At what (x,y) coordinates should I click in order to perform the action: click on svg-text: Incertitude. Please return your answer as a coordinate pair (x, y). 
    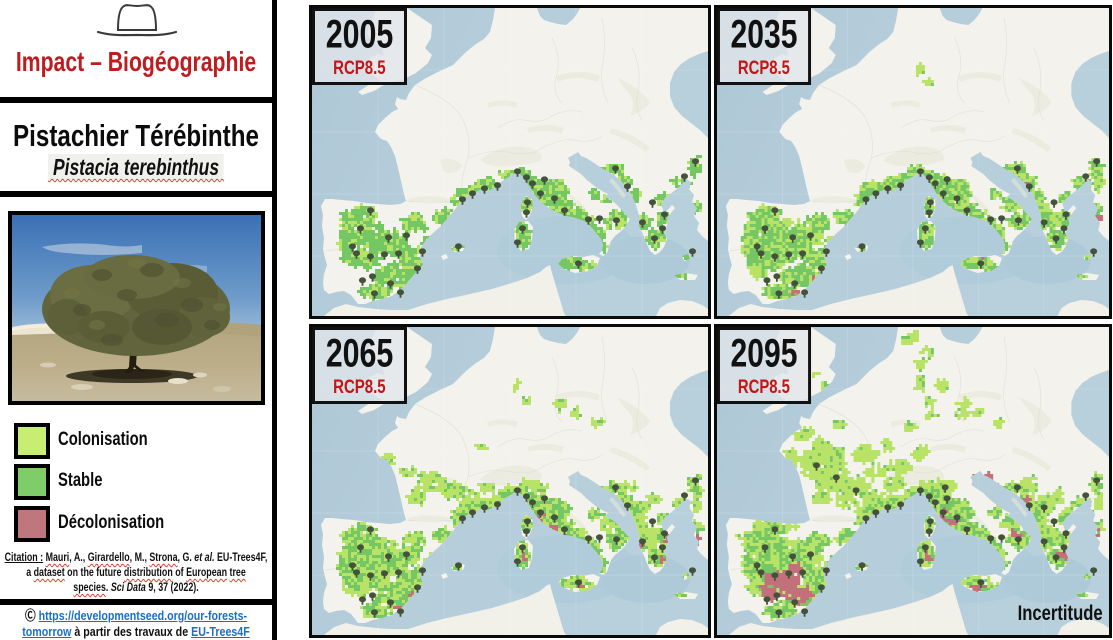
    Looking at the image, I should click on (1060, 613).